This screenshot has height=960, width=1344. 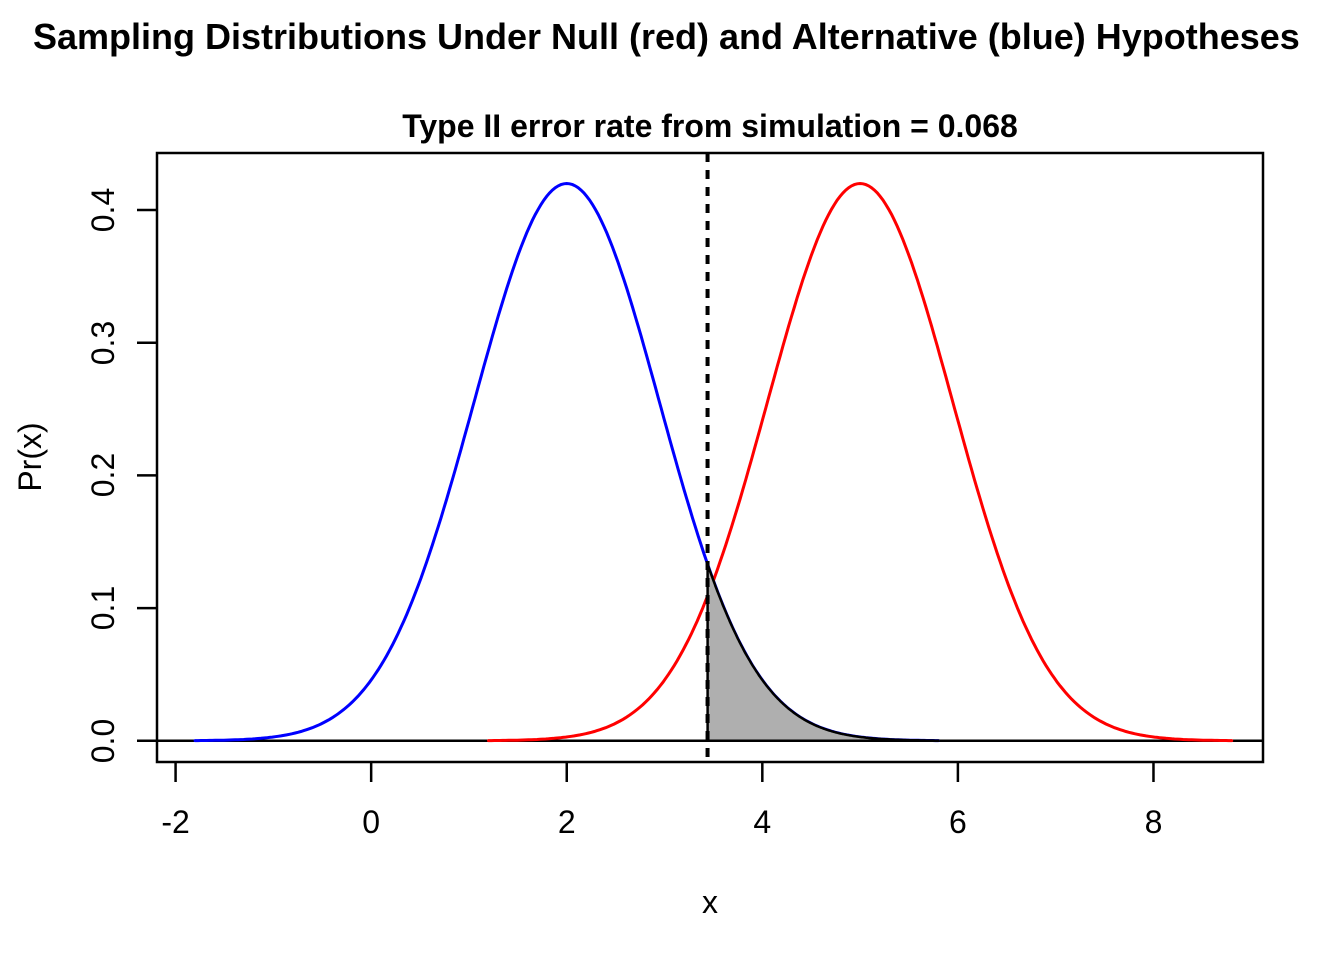 What do you see at coordinates (710, 902) in the screenshot?
I see `x-axis-title: x` at bounding box center [710, 902].